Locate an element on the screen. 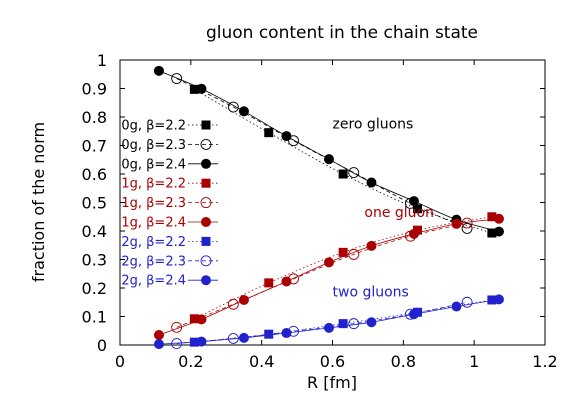 The width and height of the screenshot is (581, 407). legend-label: 0g, β=2.4 is located at coordinates (153, 164).